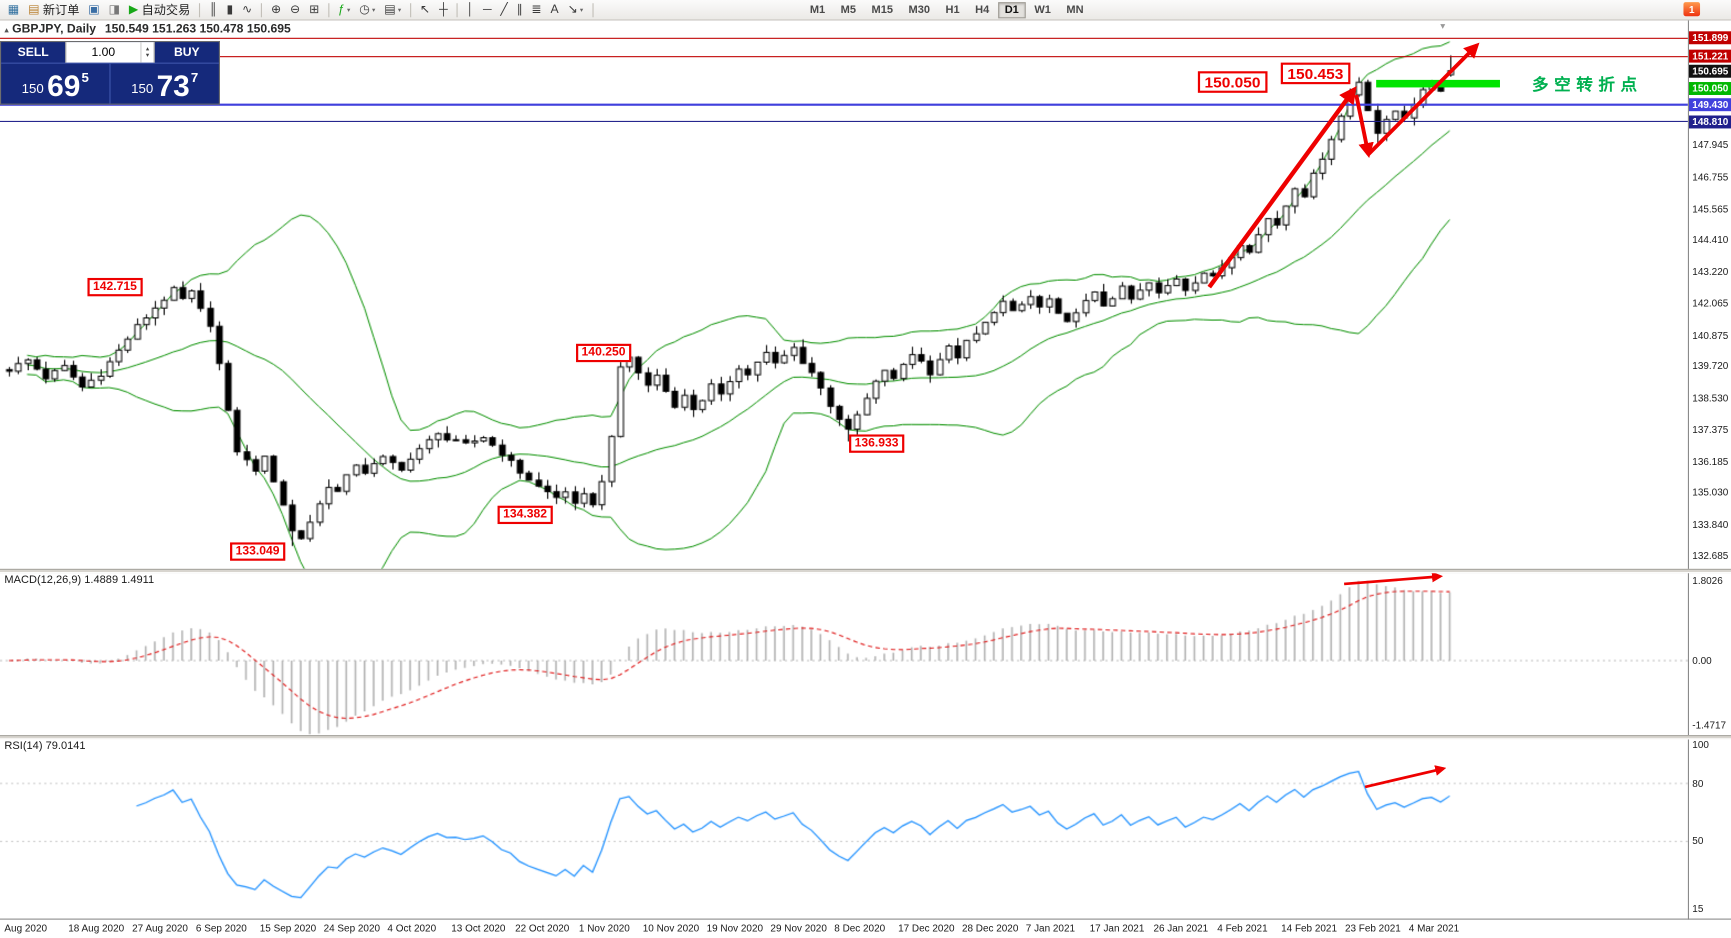 This screenshot has width=1731, height=938. I want to click on date-axis-label: 4 Oct 2020, so click(412, 928).